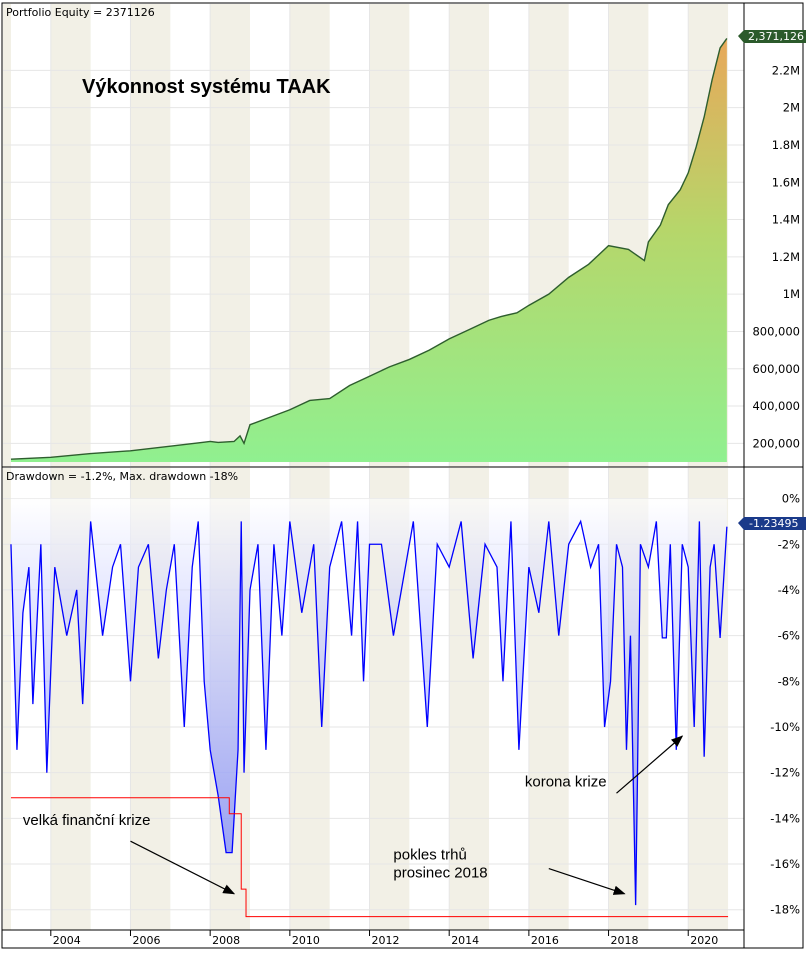 The height and width of the screenshot is (958, 806). Describe the element at coordinates (785, 864) in the screenshot. I see `drawdown-y-tick-label: -16%` at that location.